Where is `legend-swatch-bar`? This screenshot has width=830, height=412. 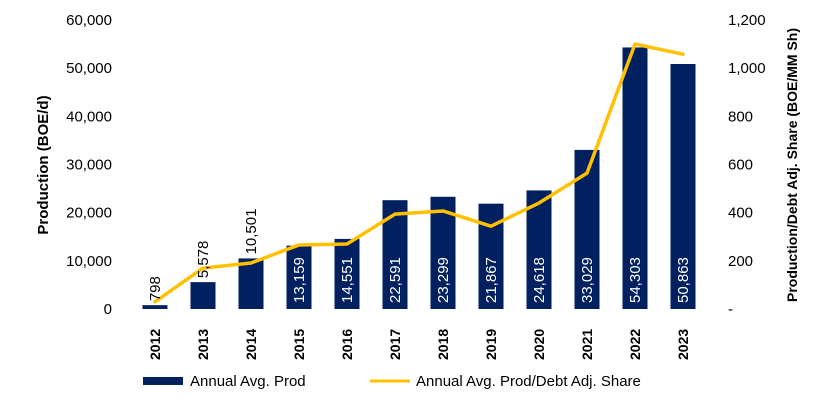
legend-swatch-bar is located at coordinates (163, 381).